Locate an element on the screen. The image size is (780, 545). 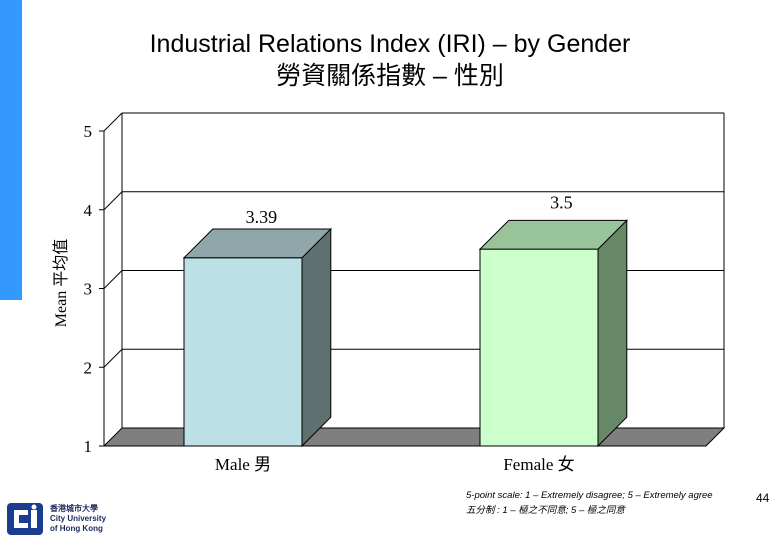
accent-bar is located at coordinates (11, 150).